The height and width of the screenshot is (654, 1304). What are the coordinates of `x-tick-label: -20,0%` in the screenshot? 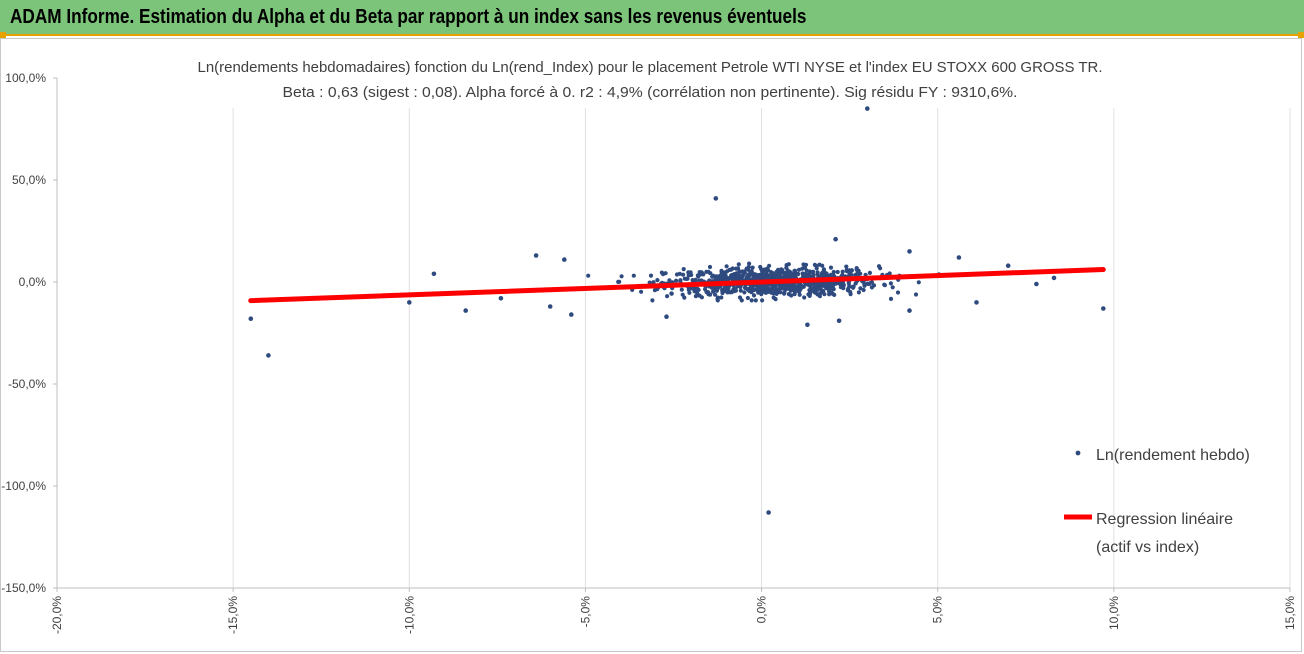 It's located at (57, 615).